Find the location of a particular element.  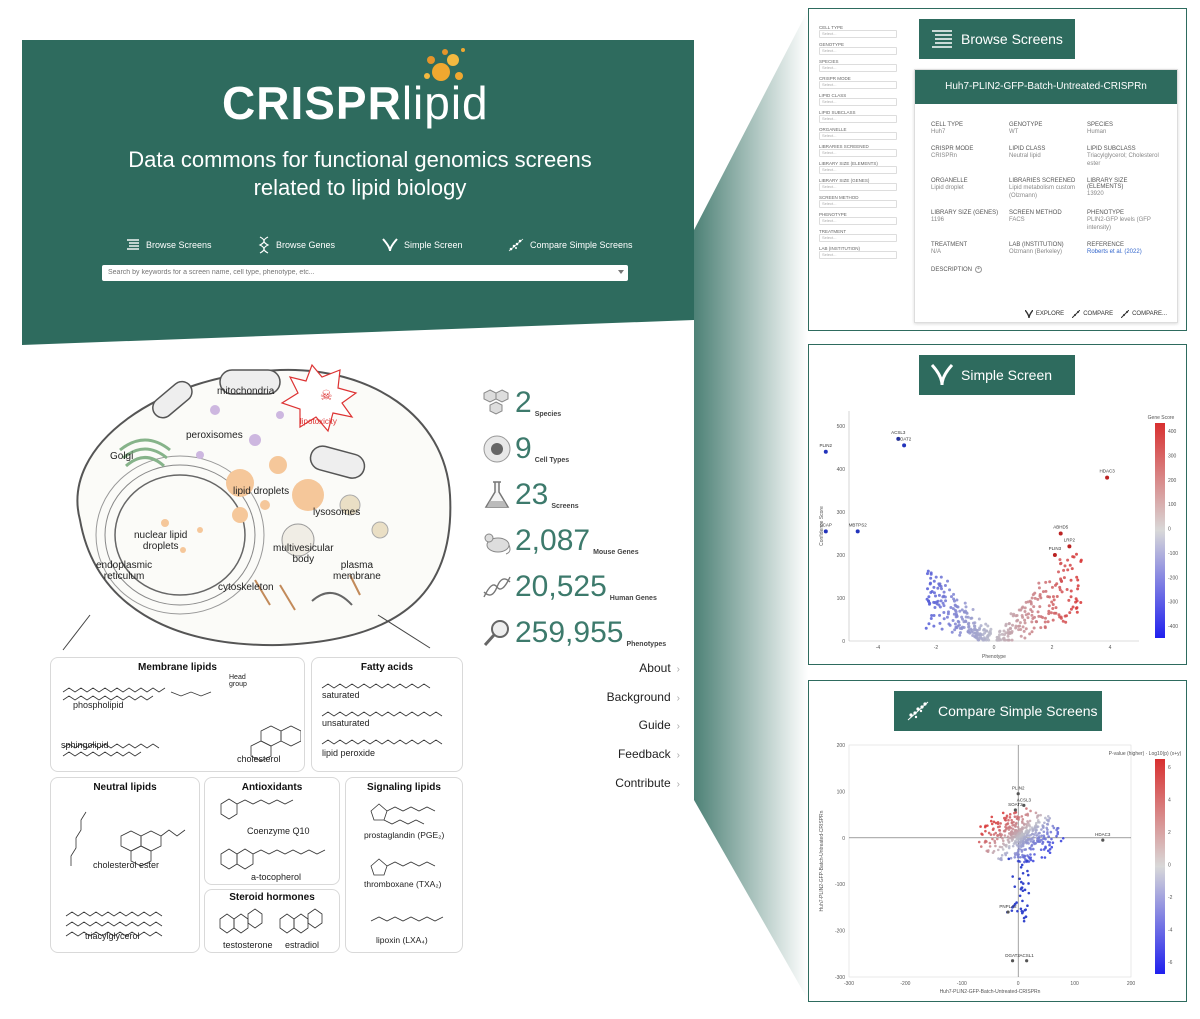

meta-value: 1196 is located at coordinates (937, 220).